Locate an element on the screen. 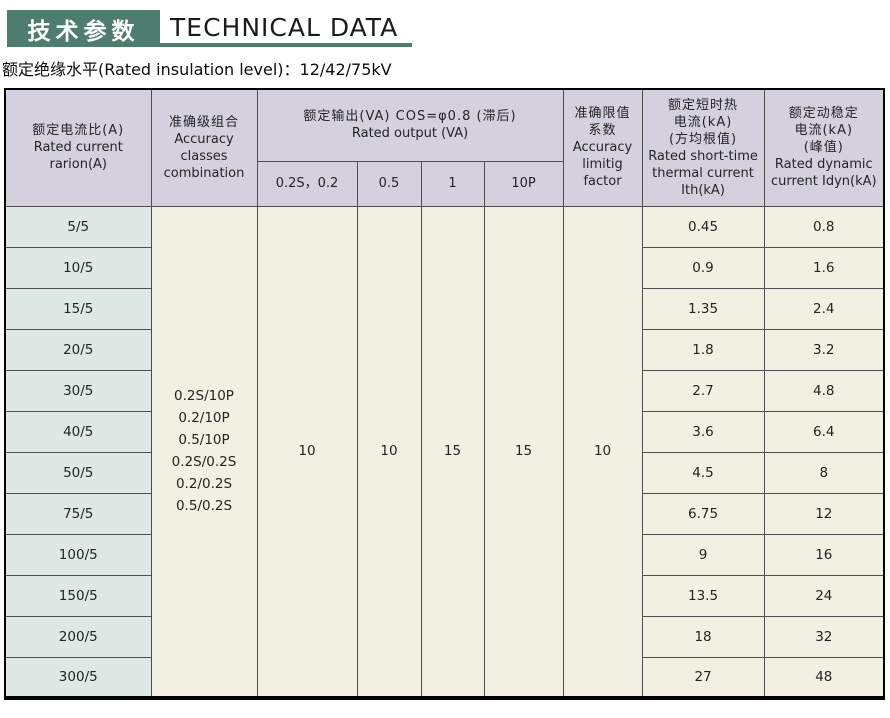 The height and width of the screenshot is (718, 890). header-accuracy-limiting-factor: 准确限值 系数 Accuracy limitig factor is located at coordinates (602, 147).